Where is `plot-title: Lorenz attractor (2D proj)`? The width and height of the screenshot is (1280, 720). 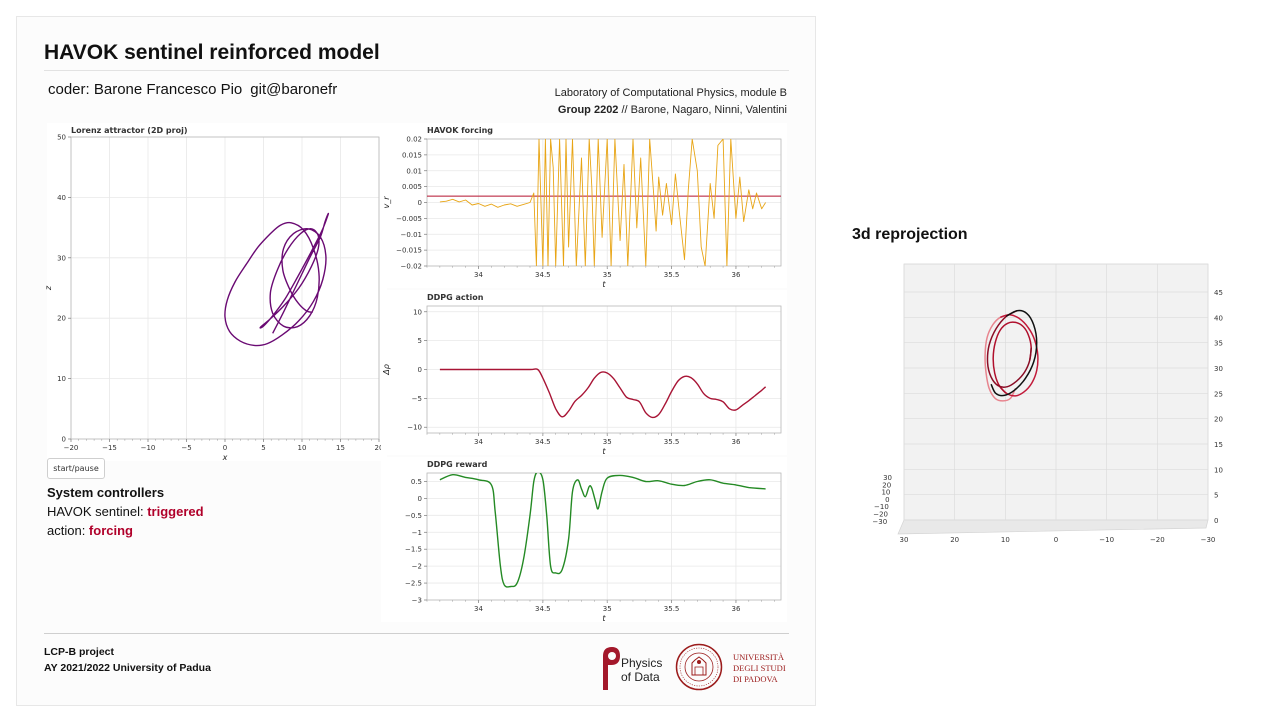 plot-title: Lorenz attractor (2D proj) is located at coordinates (129, 130).